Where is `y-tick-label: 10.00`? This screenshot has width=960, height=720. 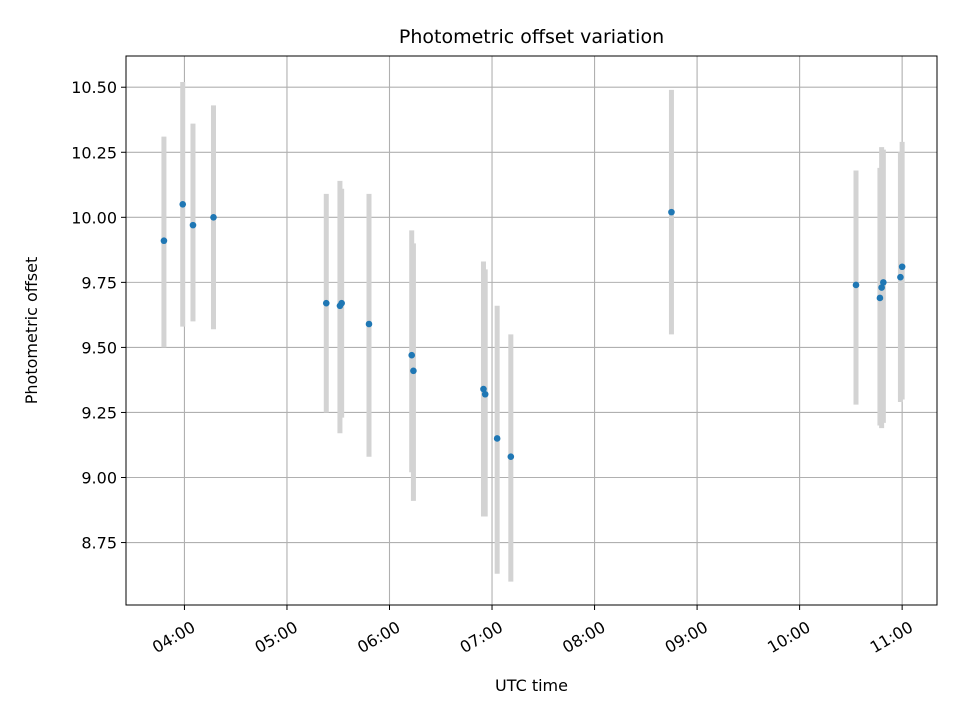
y-tick-label: 10.00 is located at coordinates (94, 217).